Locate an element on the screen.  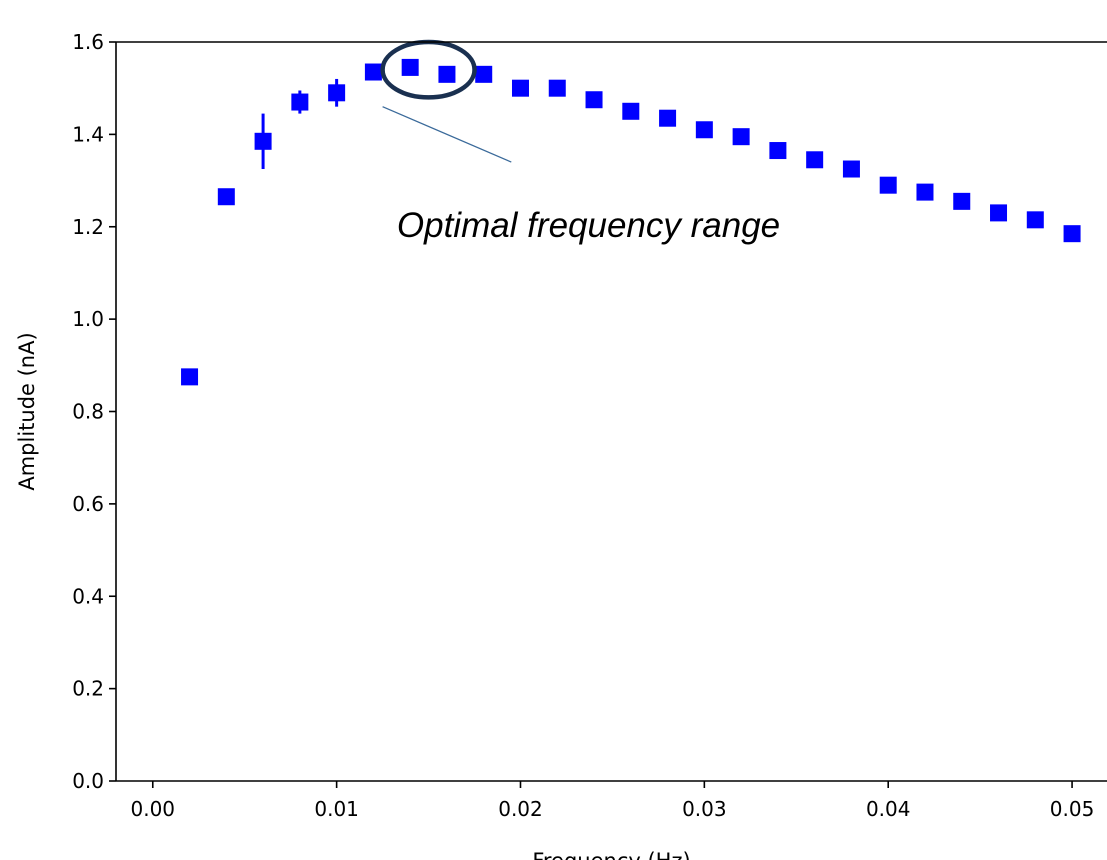
annotation-pointer-line is located at coordinates (447, 134).